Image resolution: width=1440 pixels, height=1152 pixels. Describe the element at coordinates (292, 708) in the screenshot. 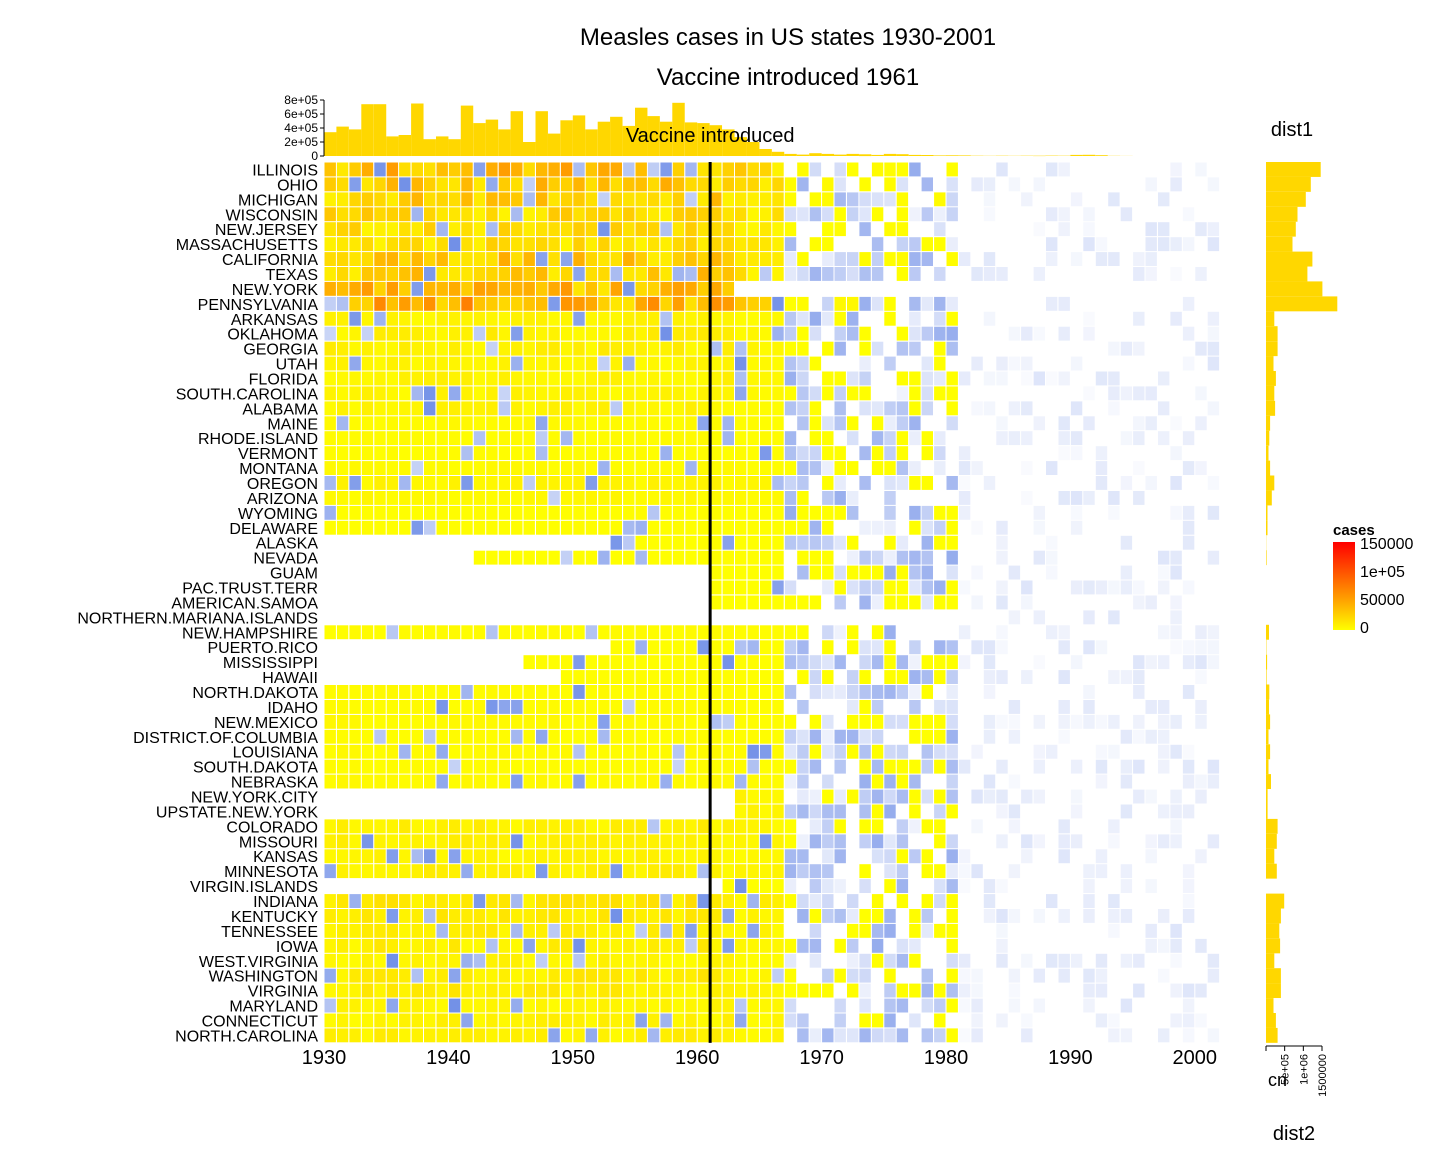

I see `state-label: IDAHO` at that location.